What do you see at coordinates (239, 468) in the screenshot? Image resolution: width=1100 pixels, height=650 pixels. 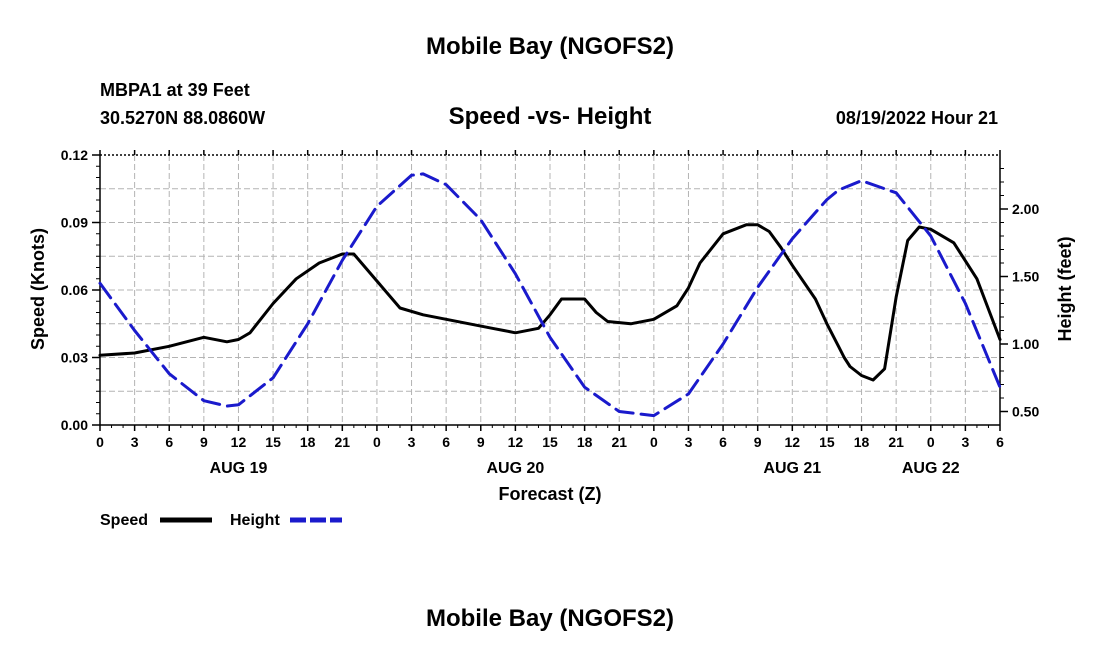 I see `day-label: AUG 19` at bounding box center [239, 468].